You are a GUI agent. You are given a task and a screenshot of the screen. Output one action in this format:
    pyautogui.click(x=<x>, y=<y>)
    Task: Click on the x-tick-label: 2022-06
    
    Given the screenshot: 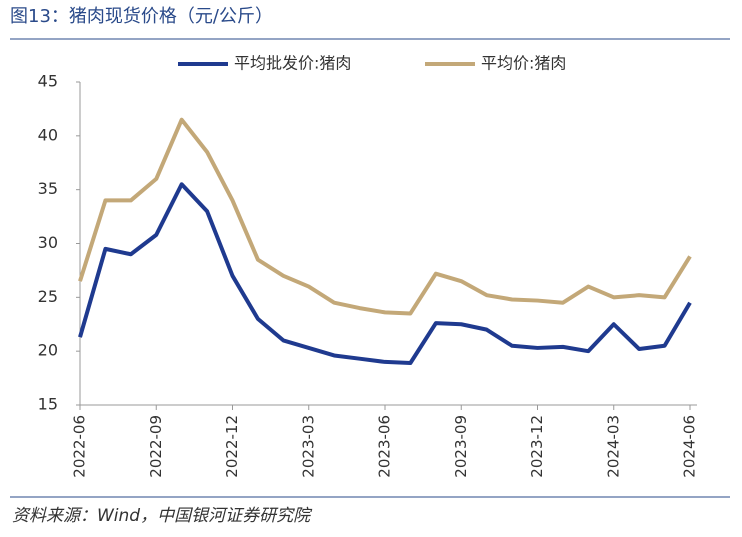 What is the action you would take?
    pyautogui.click(x=80, y=446)
    